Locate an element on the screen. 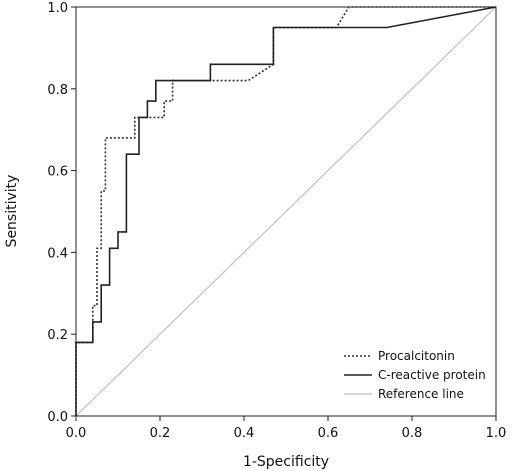 This screenshot has height=471, width=512. y-tick-label: 0.8 is located at coordinates (57, 90).